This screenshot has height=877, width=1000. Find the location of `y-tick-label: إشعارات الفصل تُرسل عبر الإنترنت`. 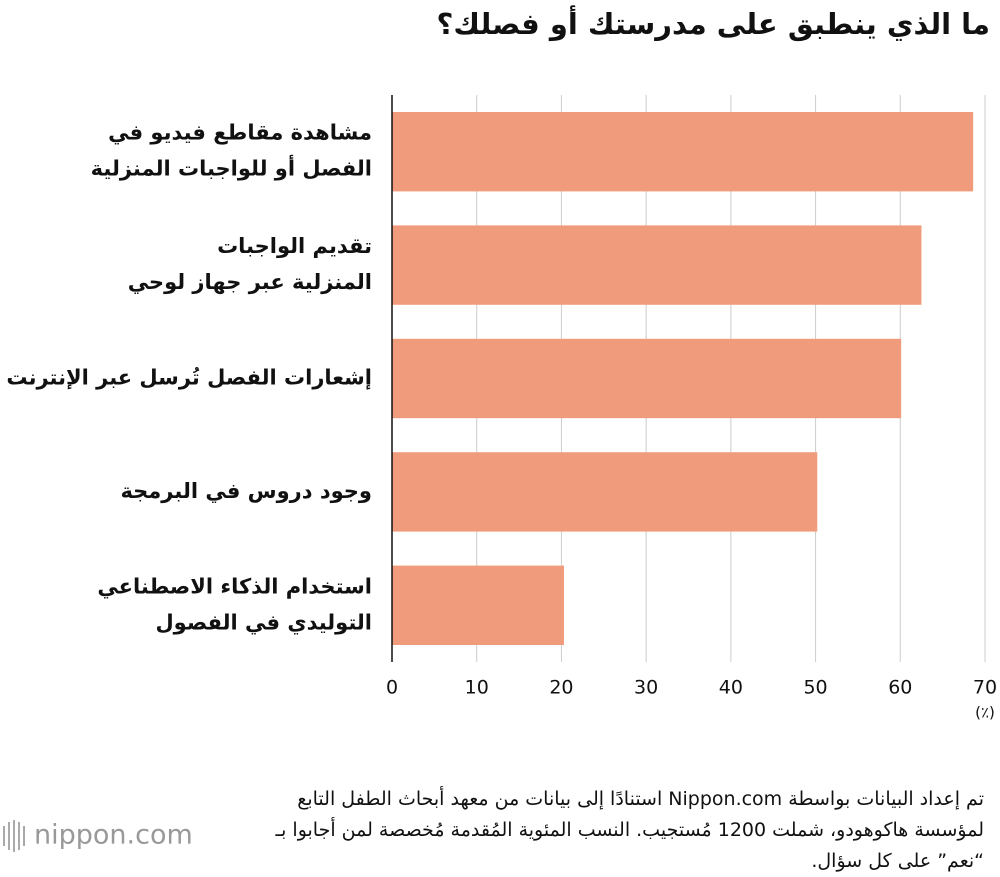

y-tick-label: إشعارات الفصل تُرسل عبر الإنترنت is located at coordinates (189, 378).